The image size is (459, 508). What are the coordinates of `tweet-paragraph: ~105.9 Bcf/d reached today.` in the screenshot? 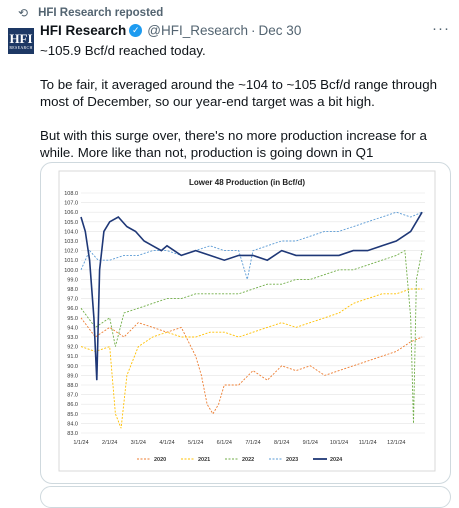 It's located at (123, 50).